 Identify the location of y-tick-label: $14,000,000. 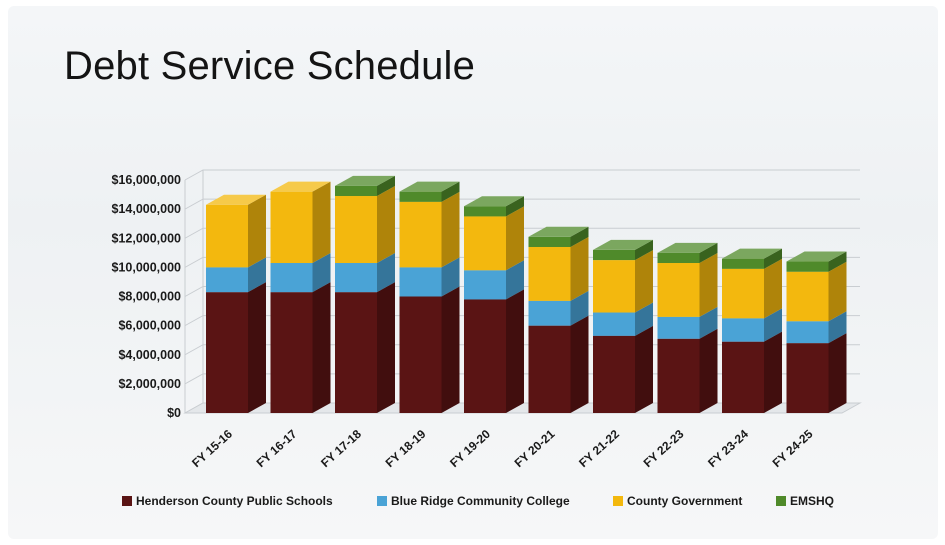
(146, 209).